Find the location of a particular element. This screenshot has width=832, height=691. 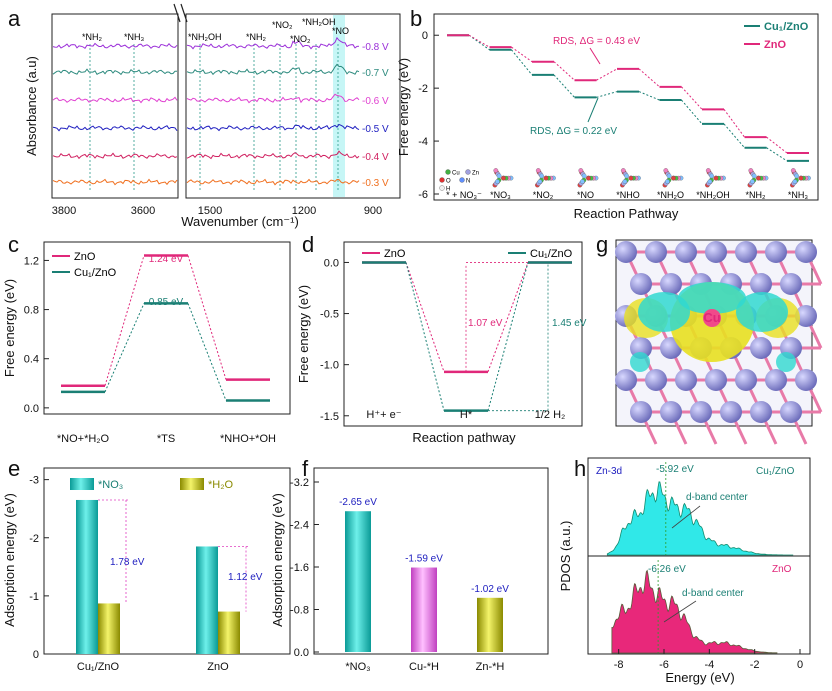

d-zno-gap-label: 1.07 eV is located at coordinates (485, 323).